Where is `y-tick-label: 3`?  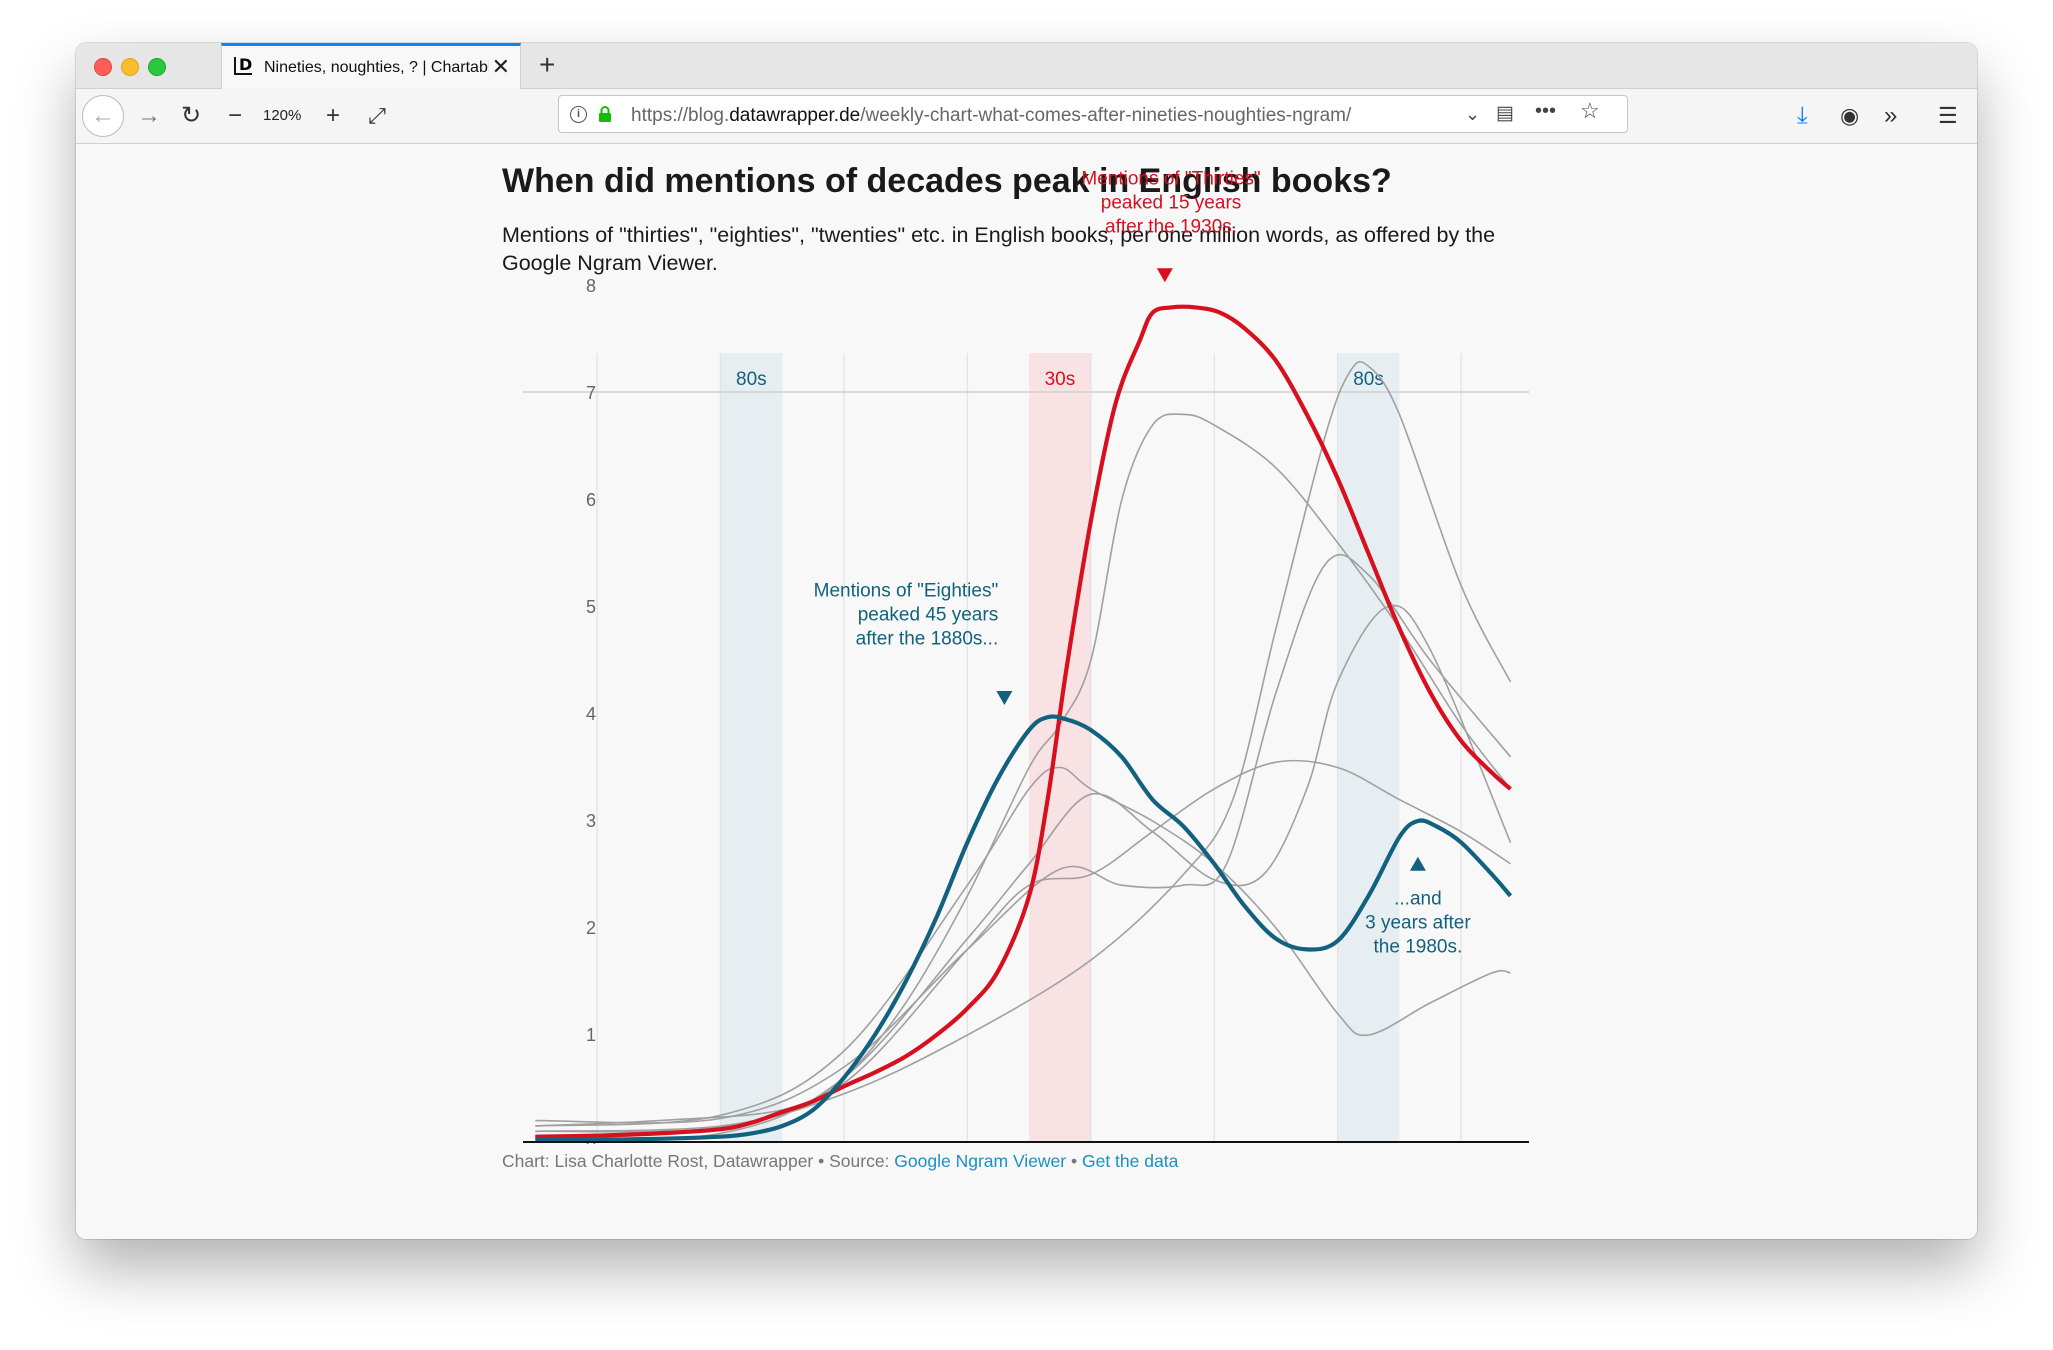 y-tick-label: 3 is located at coordinates (591, 821).